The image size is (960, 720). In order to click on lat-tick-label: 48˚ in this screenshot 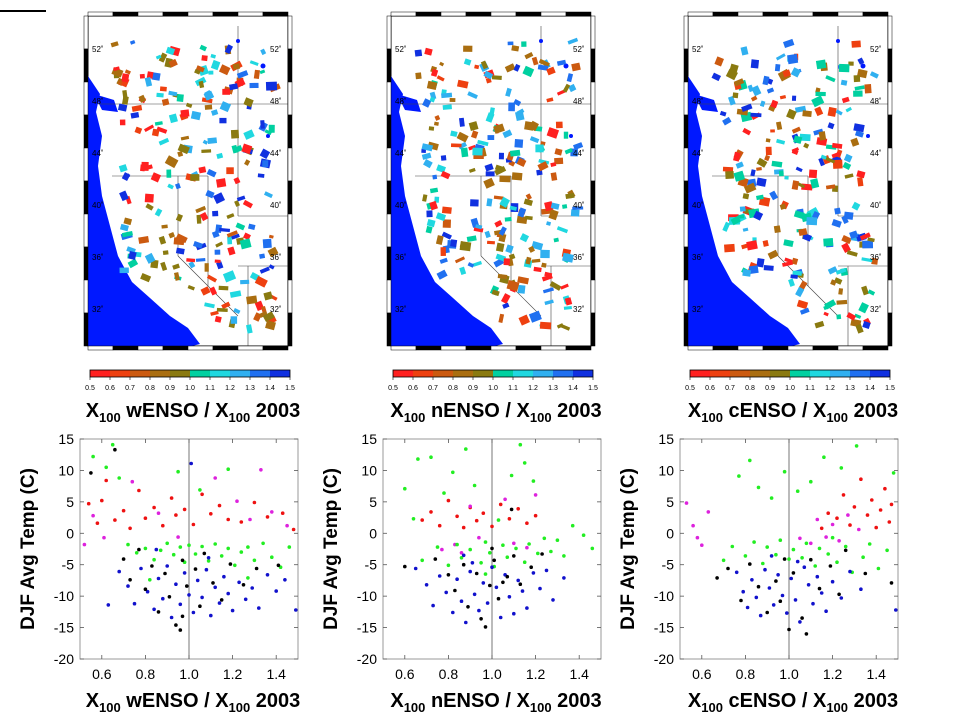, I will do `click(276, 101)`.